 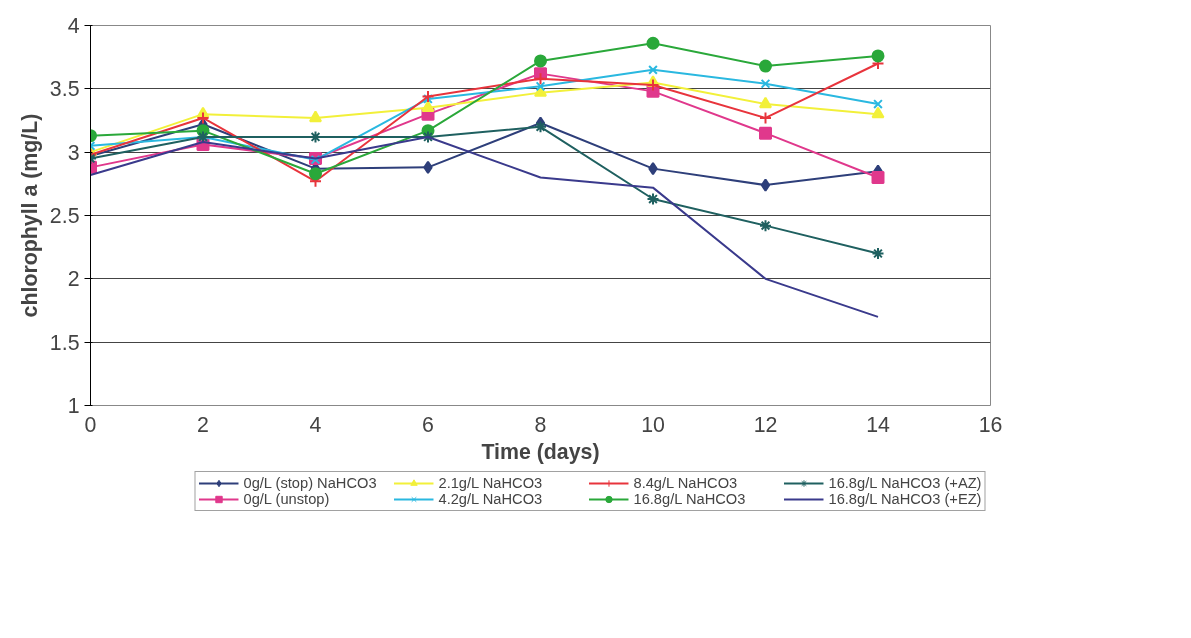 I want to click on x-tick-label: 12, so click(x=765, y=424).